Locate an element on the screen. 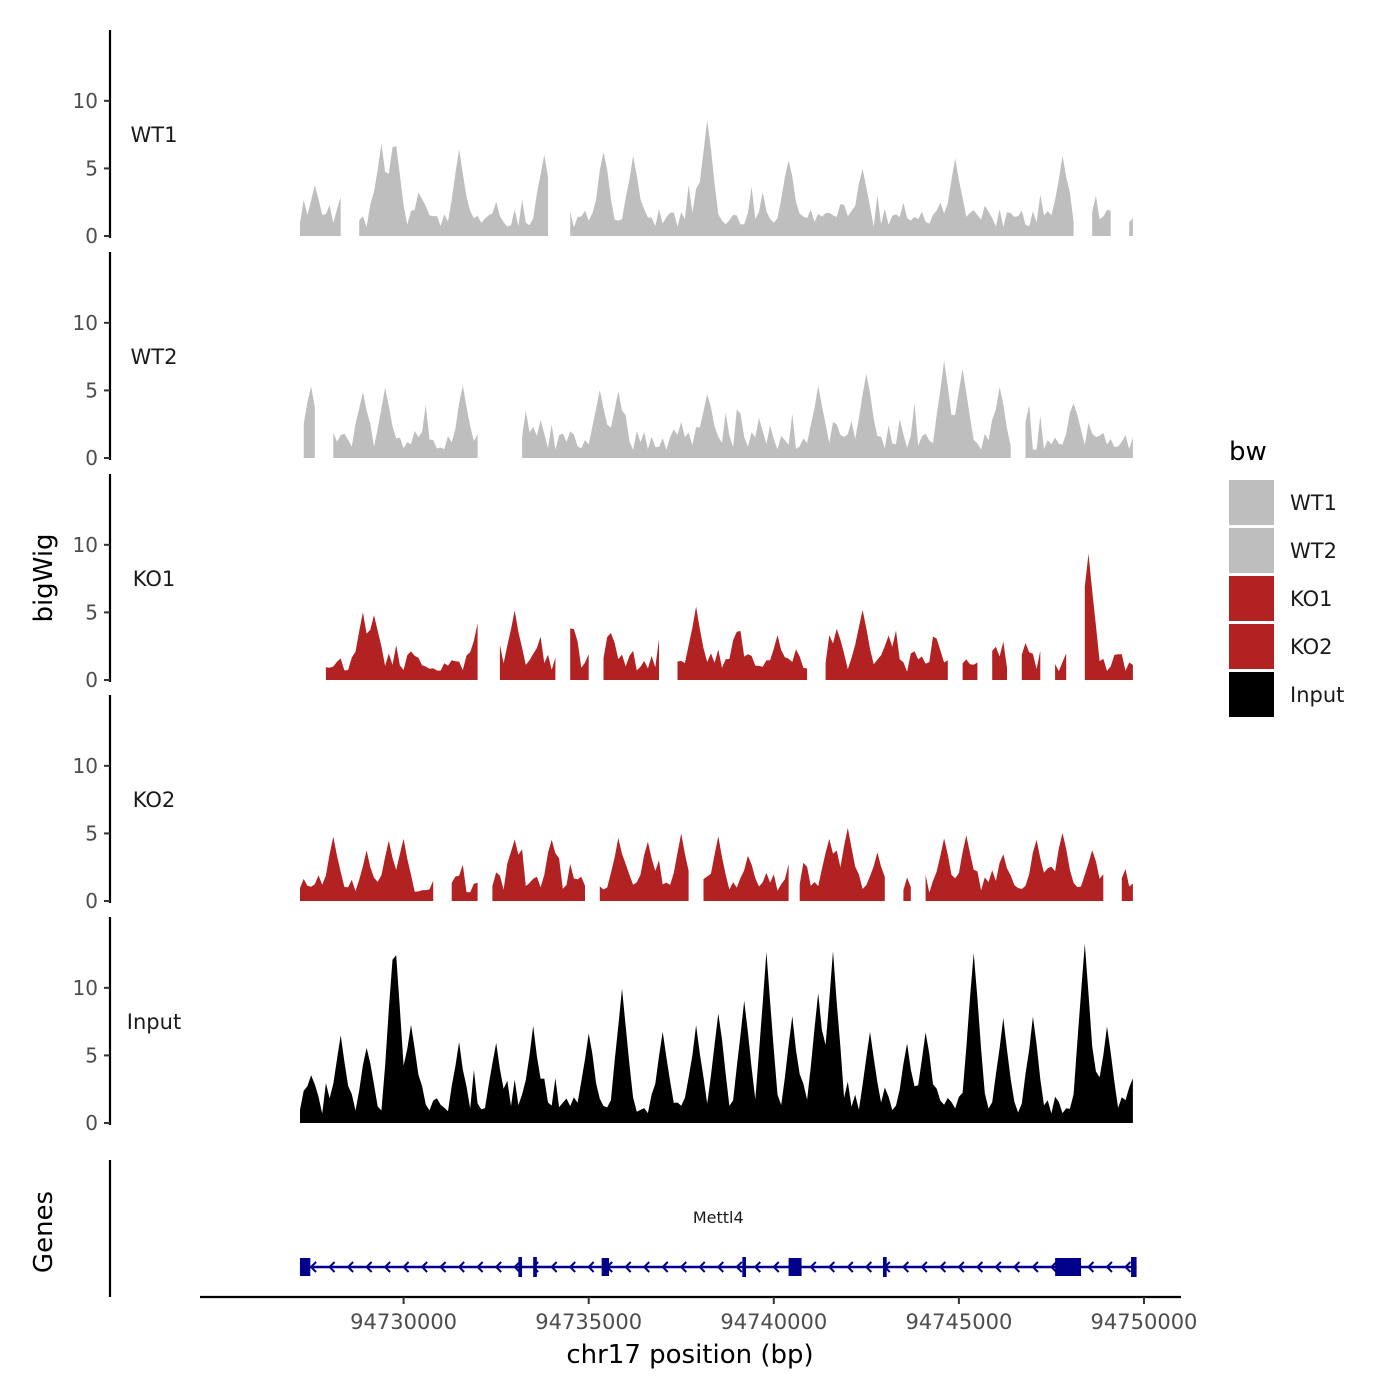 This screenshot has height=1400, width=1400. legend-label-input: Input is located at coordinates (1317, 695).